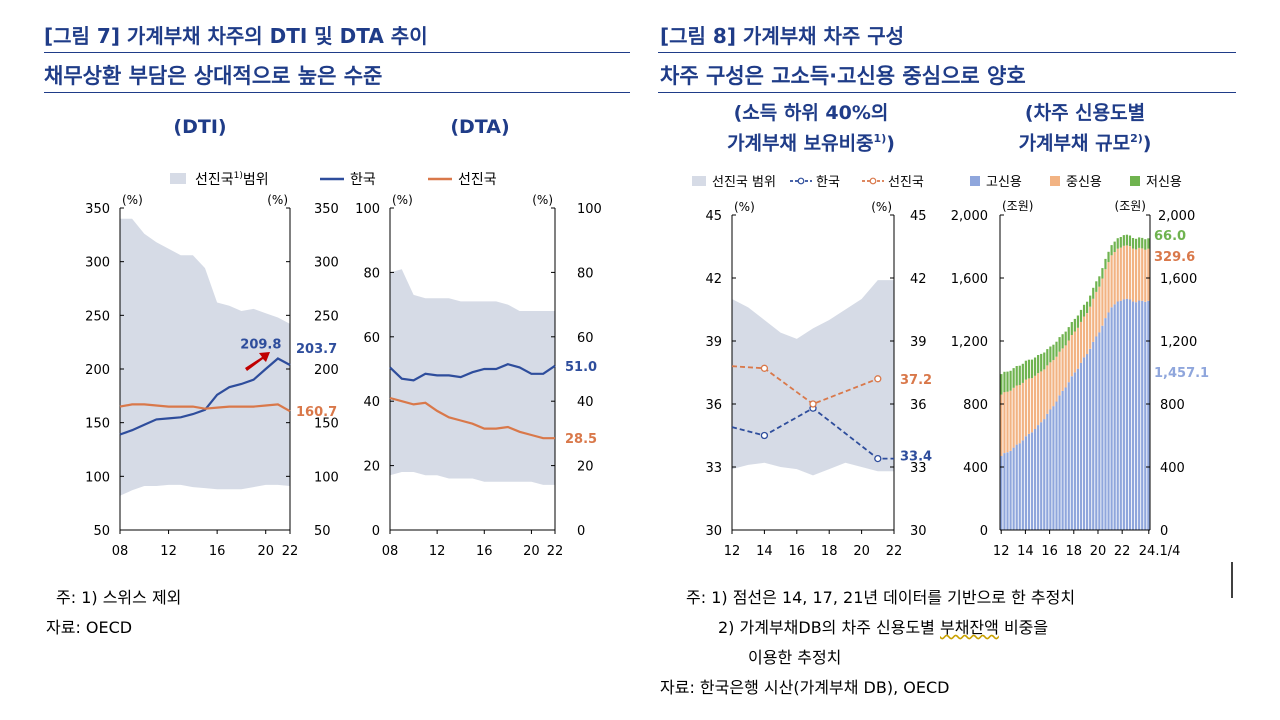  I want to click on legend8-range-label: 선진국 범위, so click(744, 182).